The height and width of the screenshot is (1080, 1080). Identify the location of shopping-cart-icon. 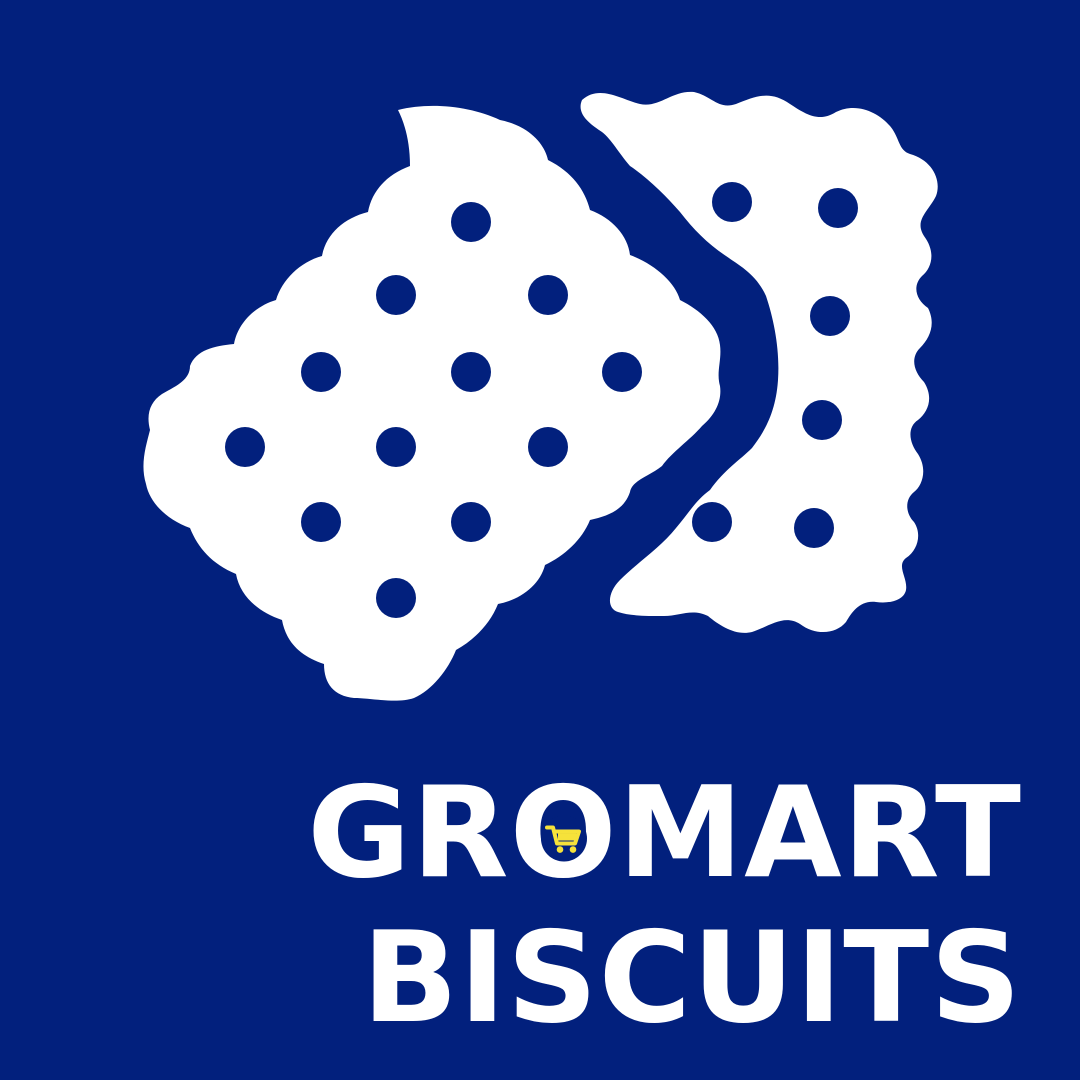
(563, 838).